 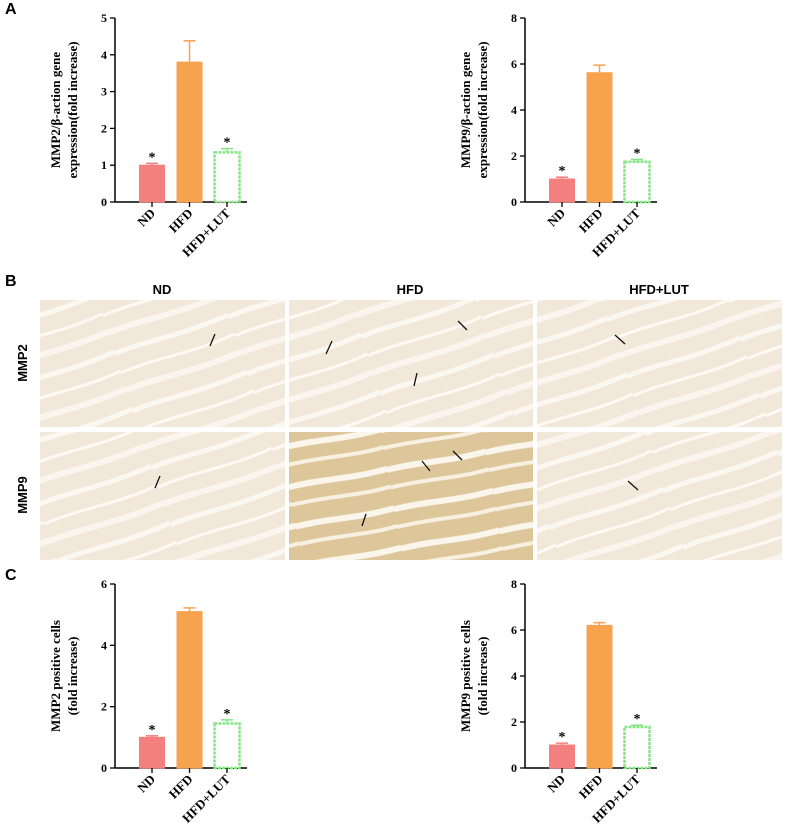 I want to click on panel-label: A, so click(x=11, y=9).